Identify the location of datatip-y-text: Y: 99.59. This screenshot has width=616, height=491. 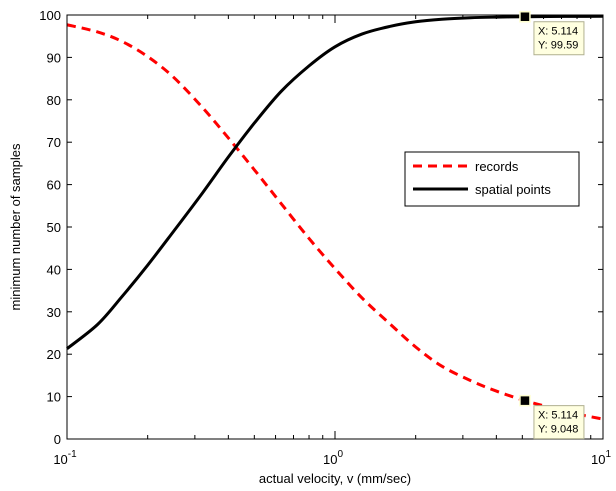
(558, 46).